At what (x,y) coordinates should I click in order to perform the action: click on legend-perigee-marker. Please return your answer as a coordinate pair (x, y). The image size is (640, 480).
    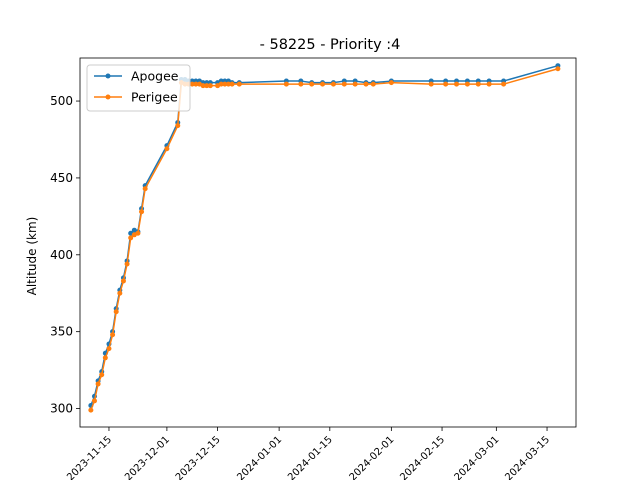
    Looking at the image, I should click on (108, 97).